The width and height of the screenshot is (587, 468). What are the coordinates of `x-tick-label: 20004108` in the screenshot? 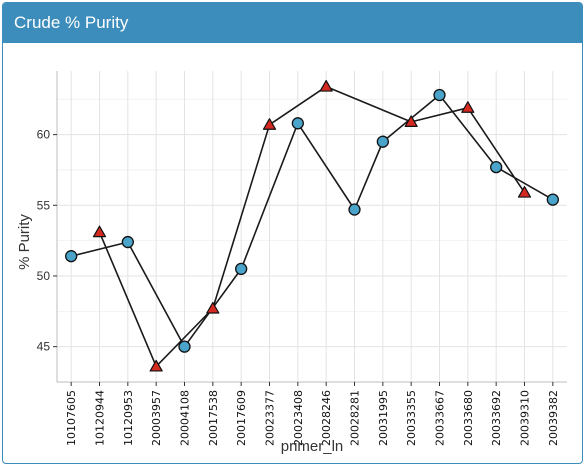 It's located at (185, 418).